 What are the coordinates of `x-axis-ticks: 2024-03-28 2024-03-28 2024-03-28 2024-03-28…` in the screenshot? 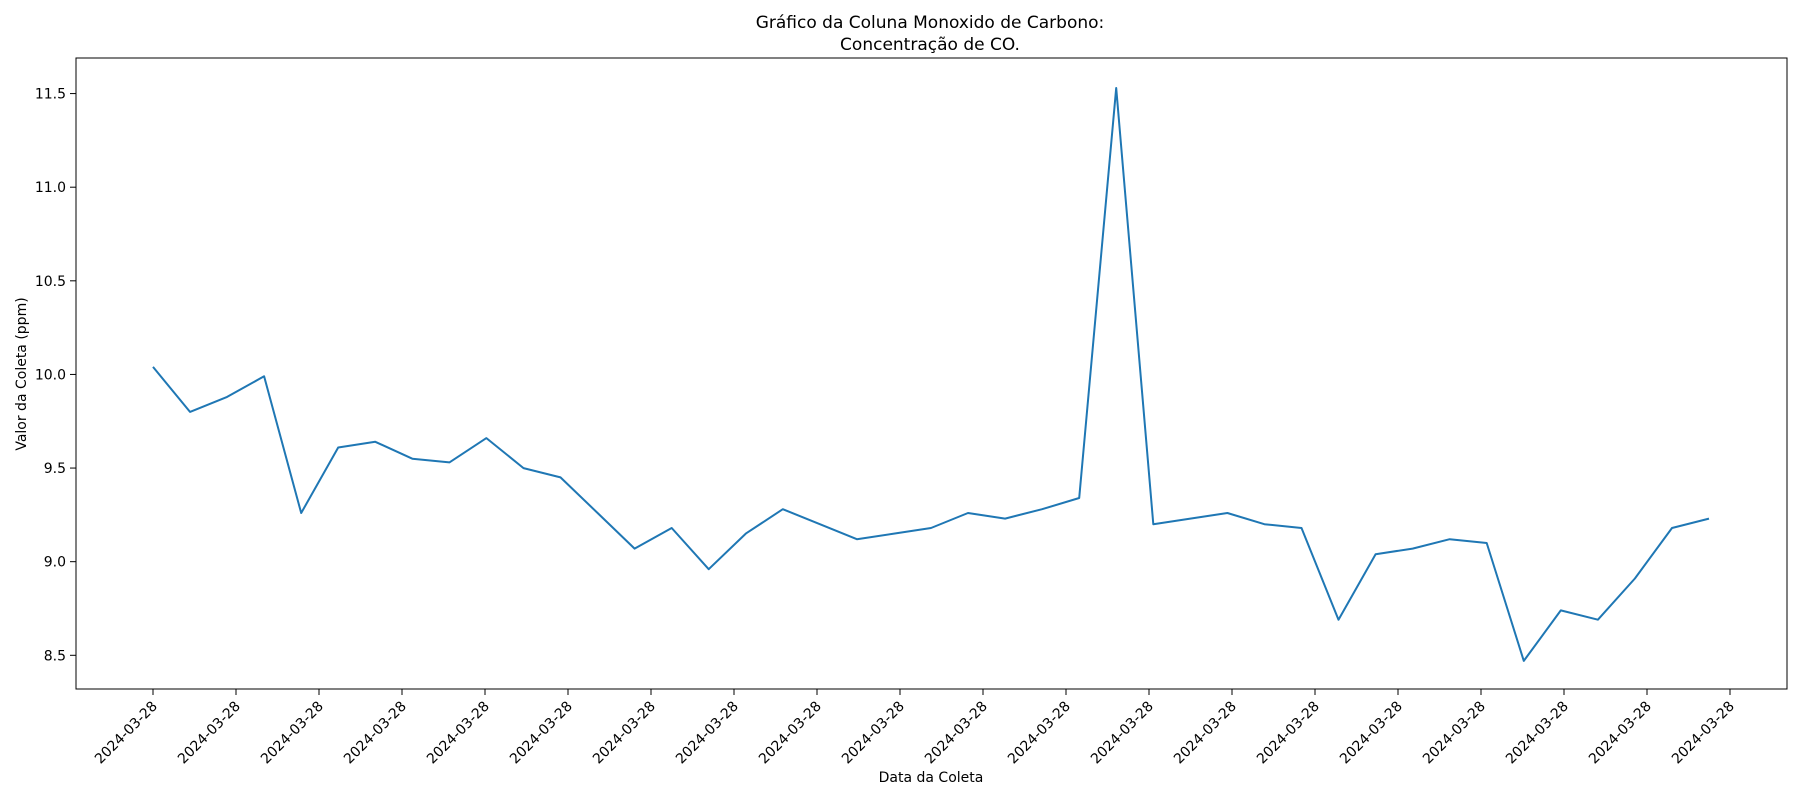 It's located at (915, 728).